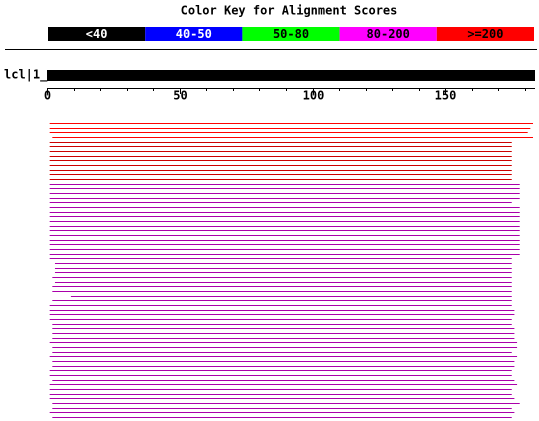 The image size is (539, 421). I want to click on x-tick-label: 0, so click(47, 96).